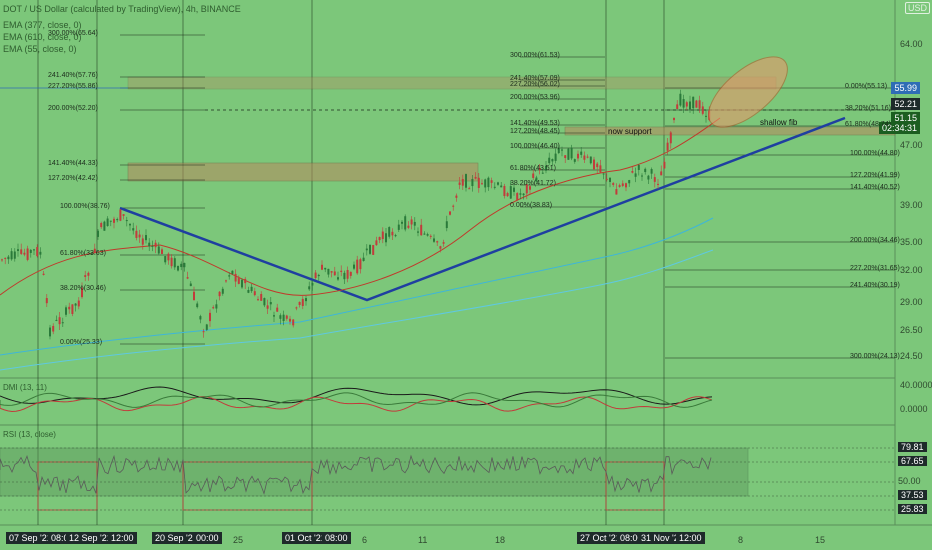  Describe the element at coordinates (909, 481) in the screenshot. I see `rsi-tick-label: 50.00` at that location.